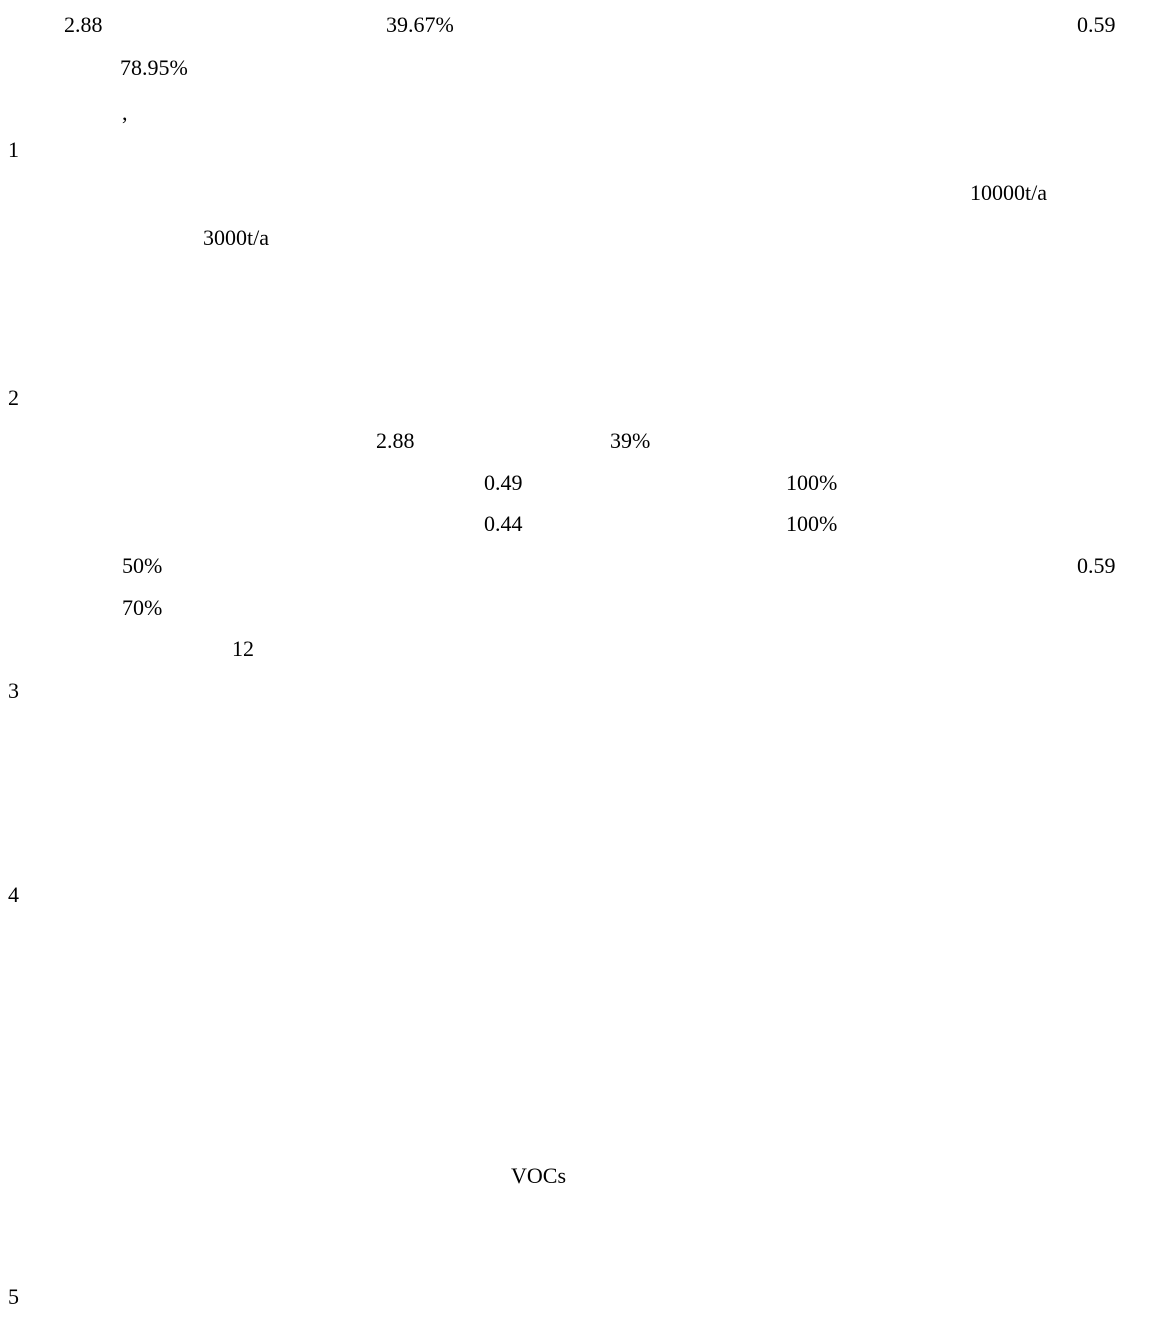 This screenshot has width=1163, height=1322. Describe the element at coordinates (539, 1175) in the screenshot. I see `section-4-term: VOCs` at that location.